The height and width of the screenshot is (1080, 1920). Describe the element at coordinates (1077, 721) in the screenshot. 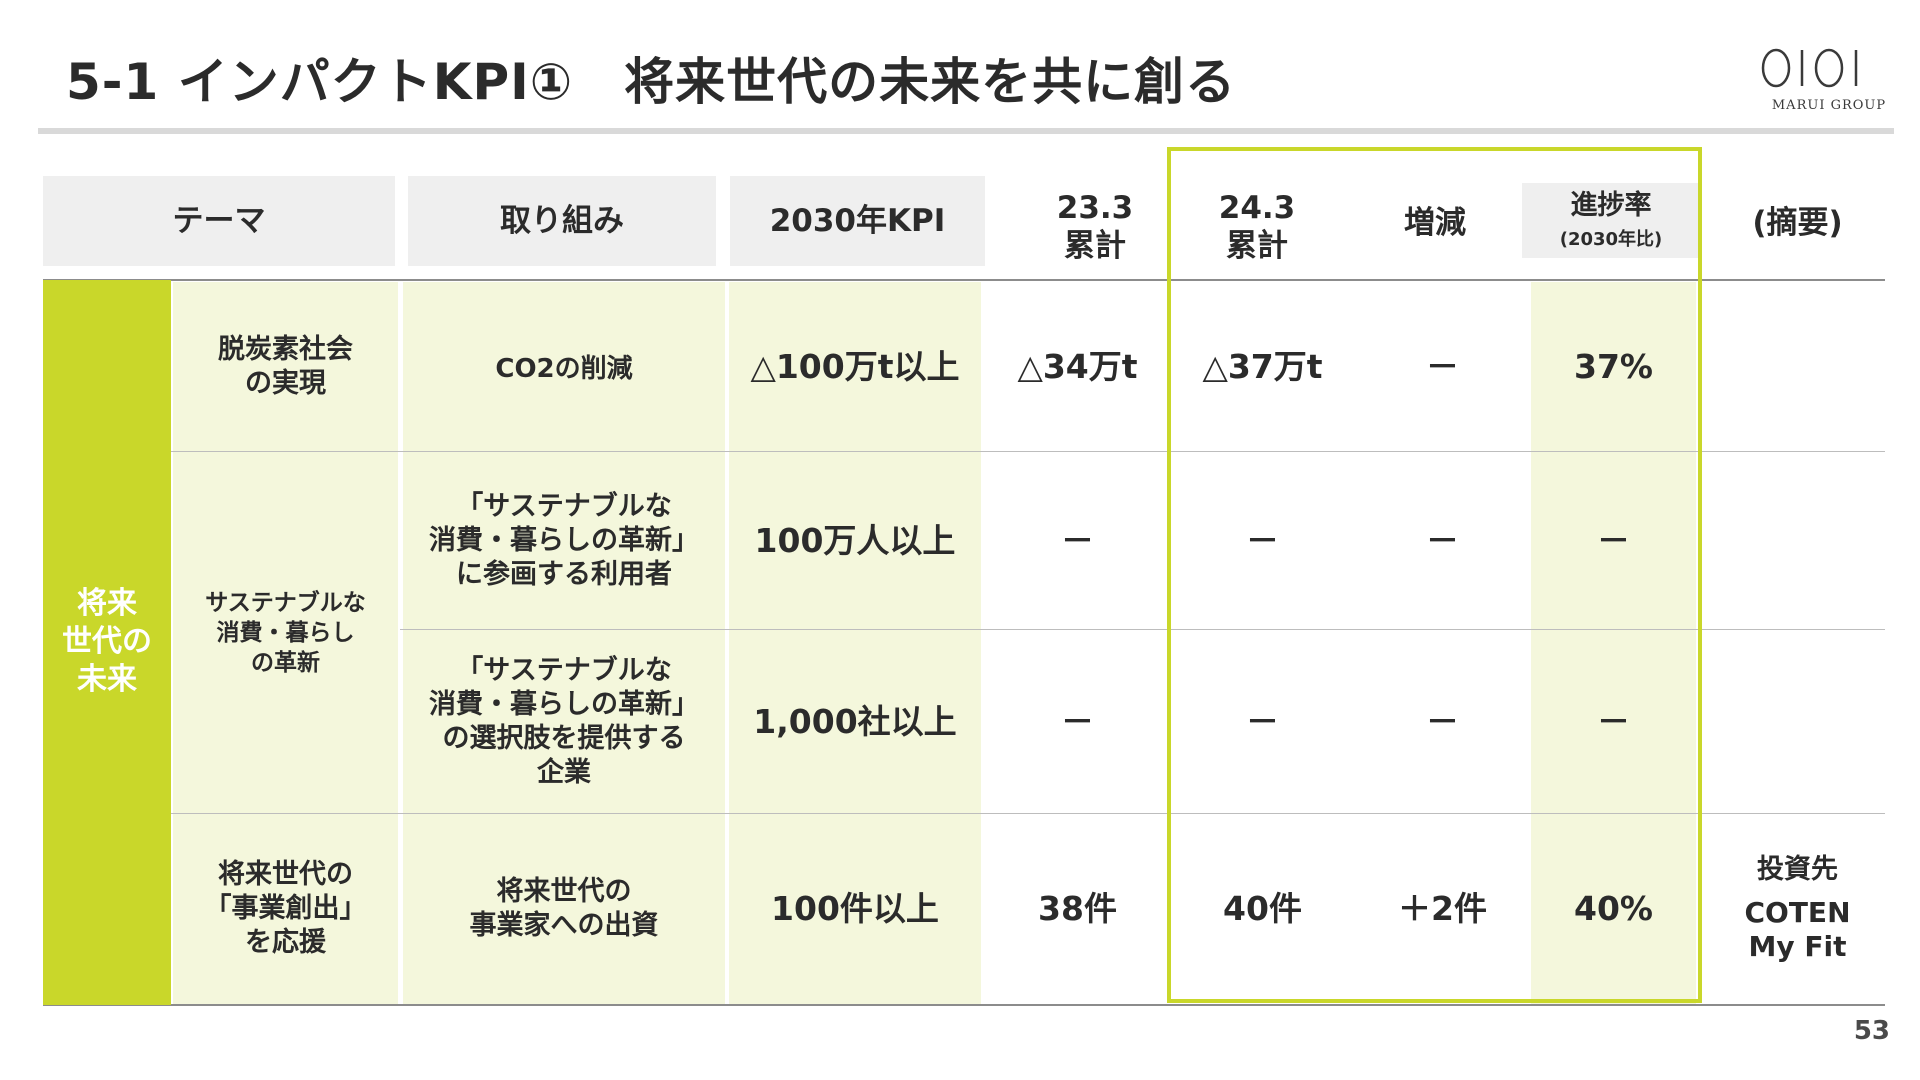

I see `row3-cum-23-3: －` at that location.